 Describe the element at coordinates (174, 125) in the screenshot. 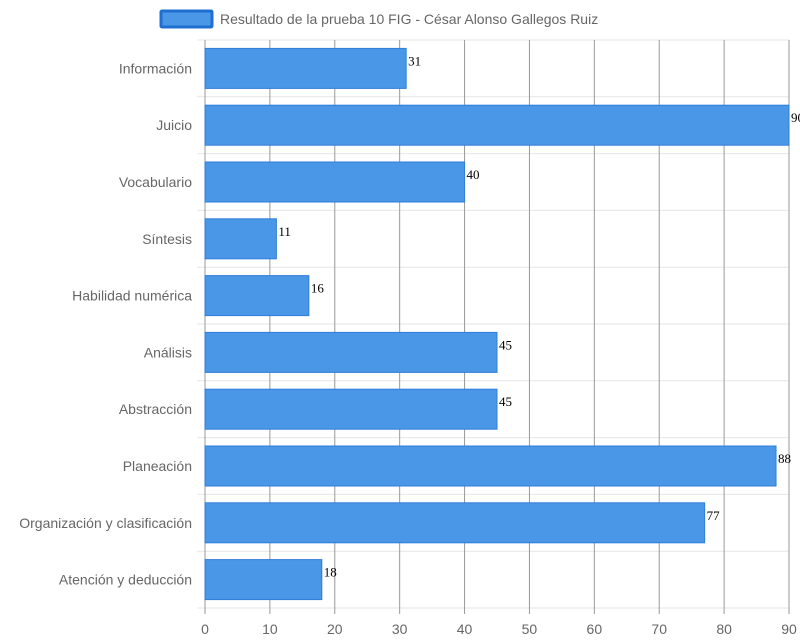

I see `category-label: Juicio` at that location.